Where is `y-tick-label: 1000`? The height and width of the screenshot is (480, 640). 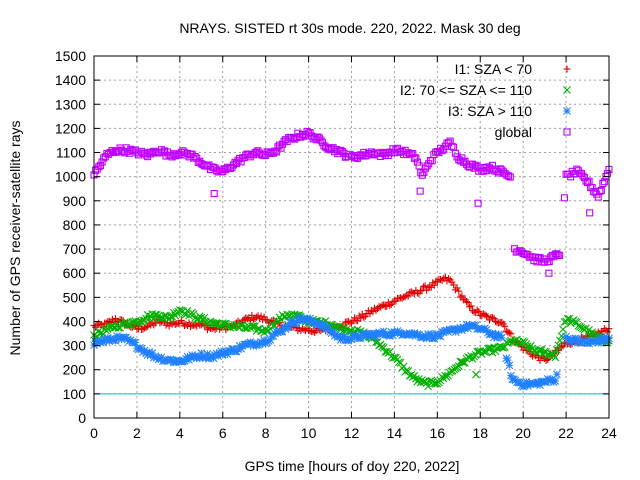
y-tick-label: 1000 is located at coordinates (70, 177).